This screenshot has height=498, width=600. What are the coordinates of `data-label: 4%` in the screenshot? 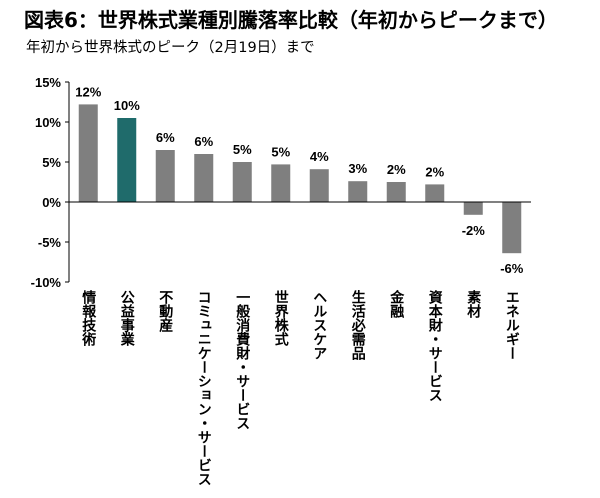 It's located at (319, 156).